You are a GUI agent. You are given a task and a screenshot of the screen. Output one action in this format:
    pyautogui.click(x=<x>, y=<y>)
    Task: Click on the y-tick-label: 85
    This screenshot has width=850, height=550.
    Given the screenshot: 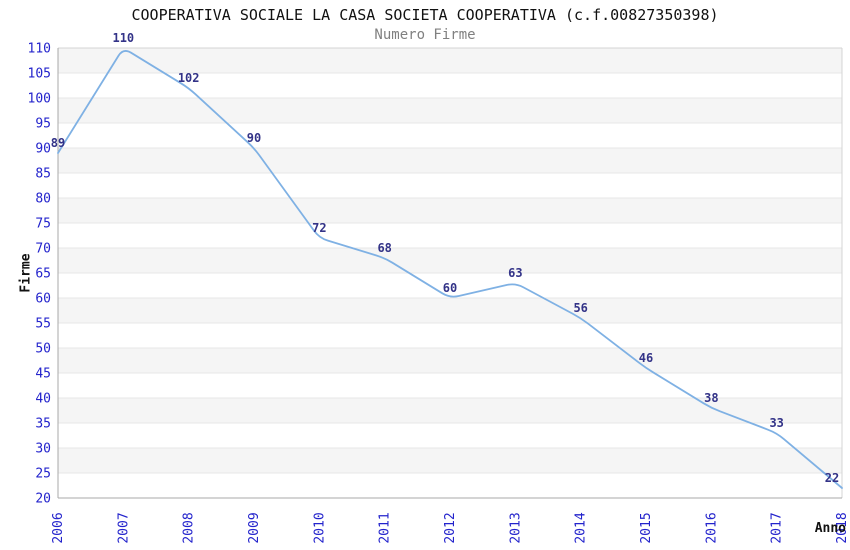 What is the action you would take?
    pyautogui.click(x=43, y=174)
    